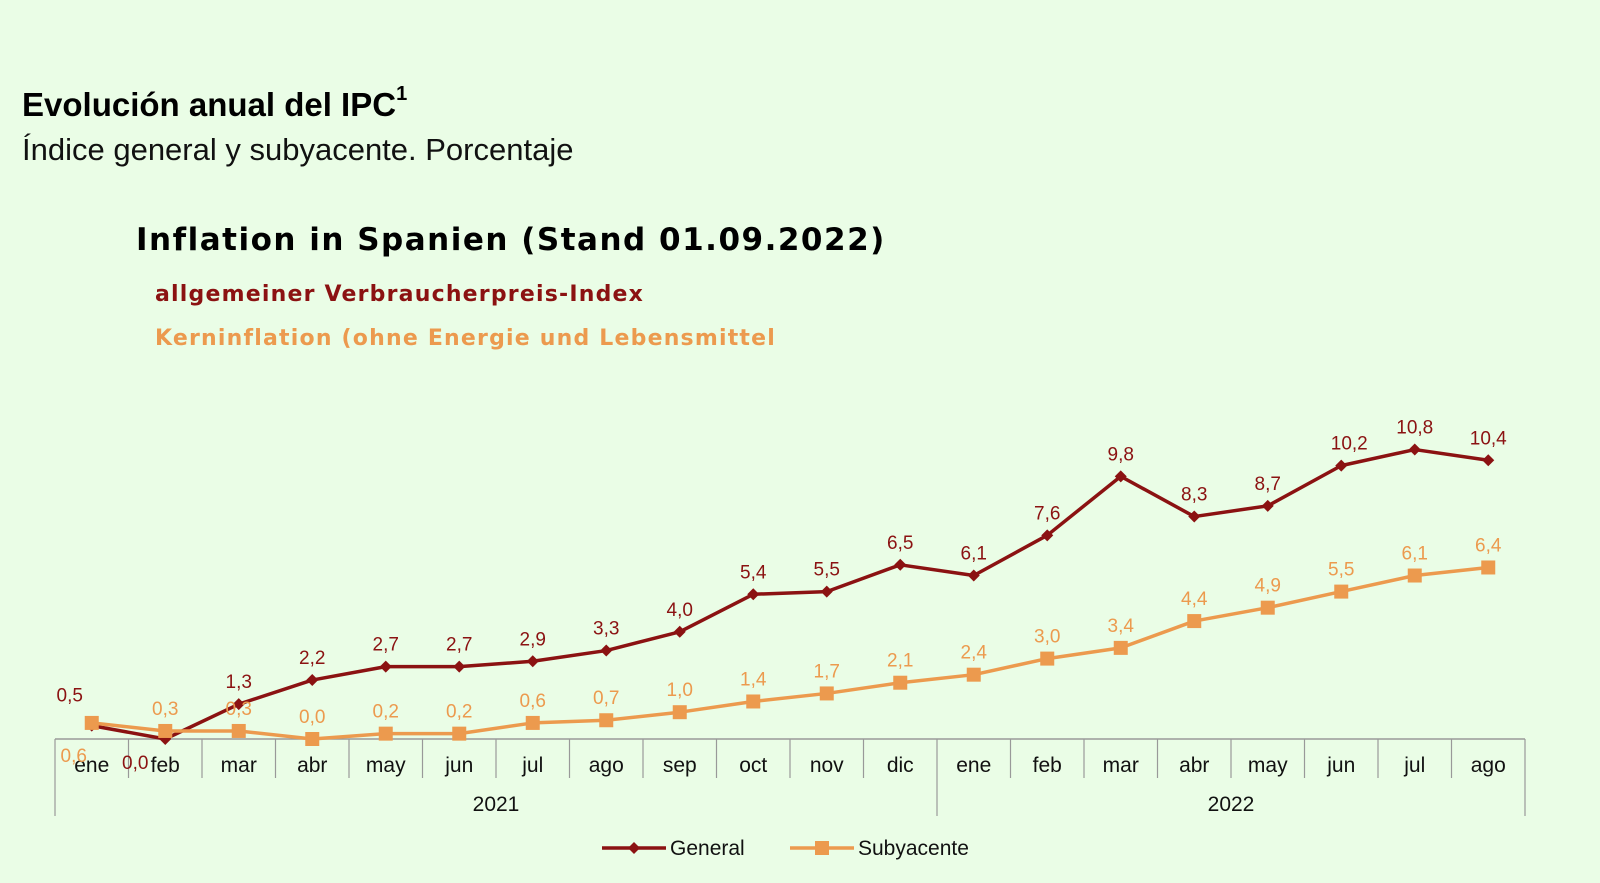 The width and height of the screenshot is (1600, 883). I want to click on legend-label: Subyacente, so click(913, 848).